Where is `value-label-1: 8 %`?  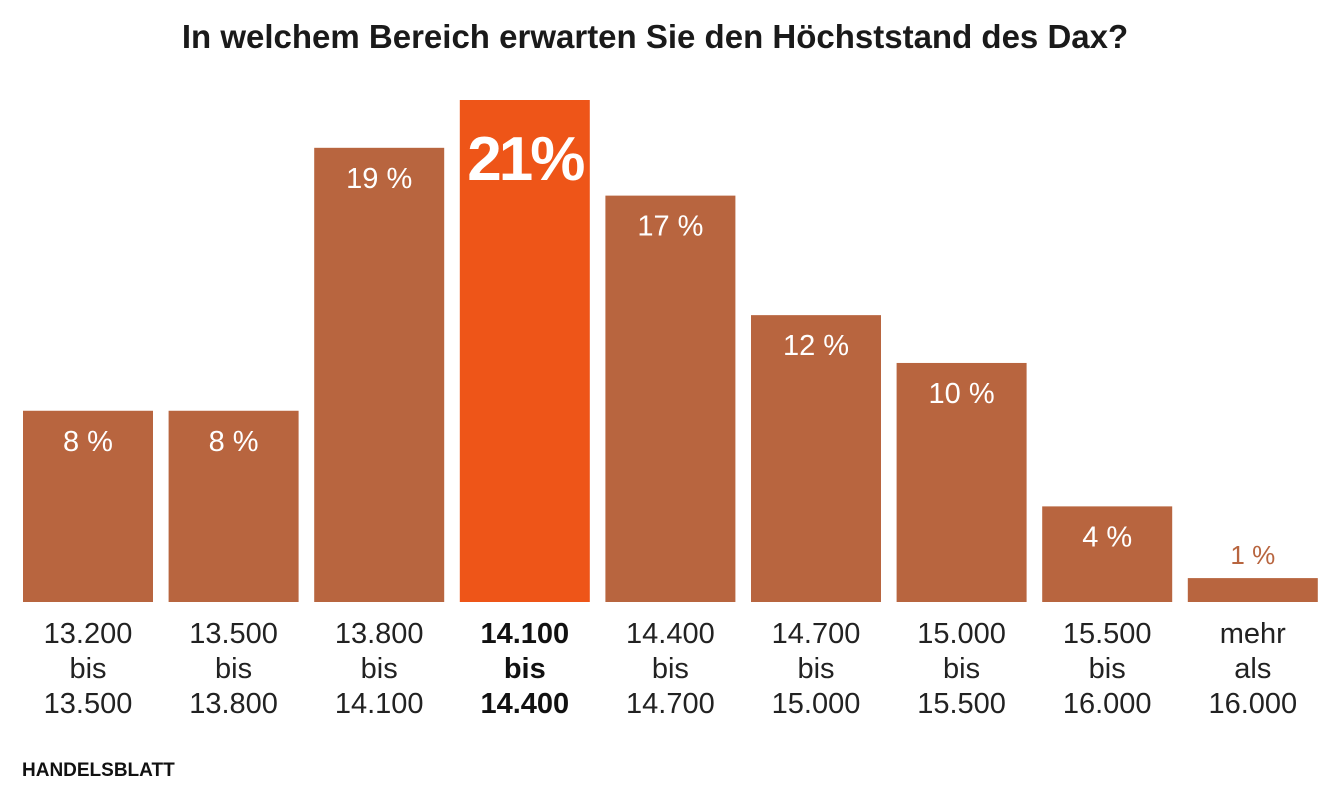 value-label-1: 8 % is located at coordinates (88, 442).